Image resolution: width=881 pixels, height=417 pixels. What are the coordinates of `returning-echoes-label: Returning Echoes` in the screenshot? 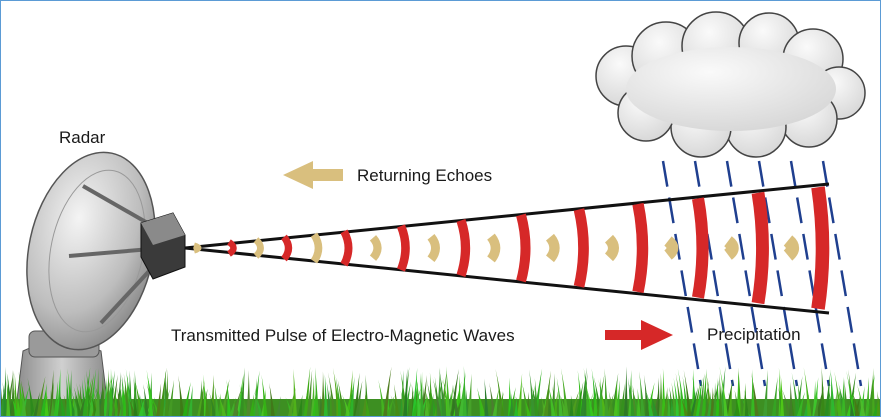 It's located at (425, 175).